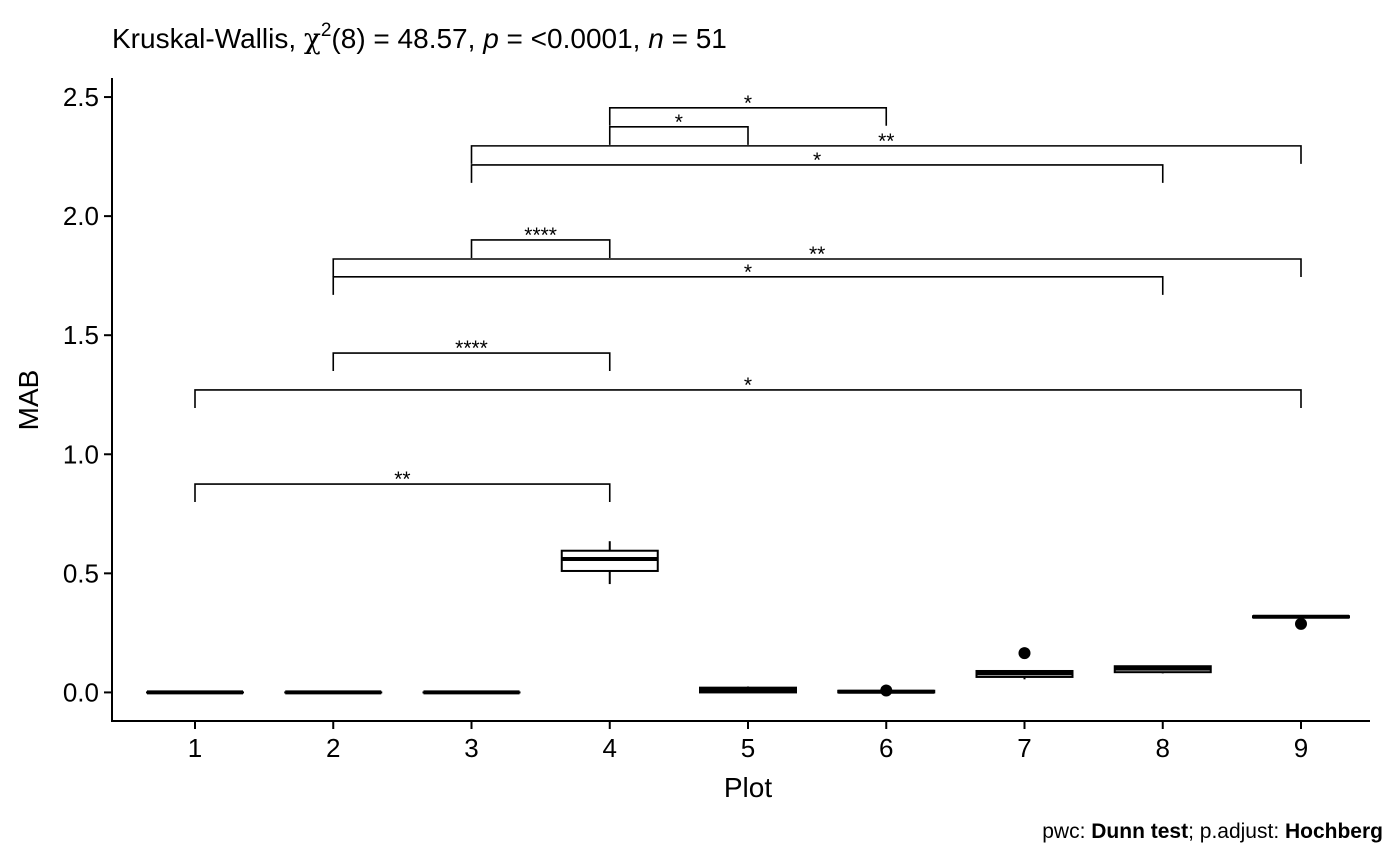 The image size is (1400, 865). What do you see at coordinates (81, 335) in the screenshot?
I see `y-tick-label: 1.5` at bounding box center [81, 335].